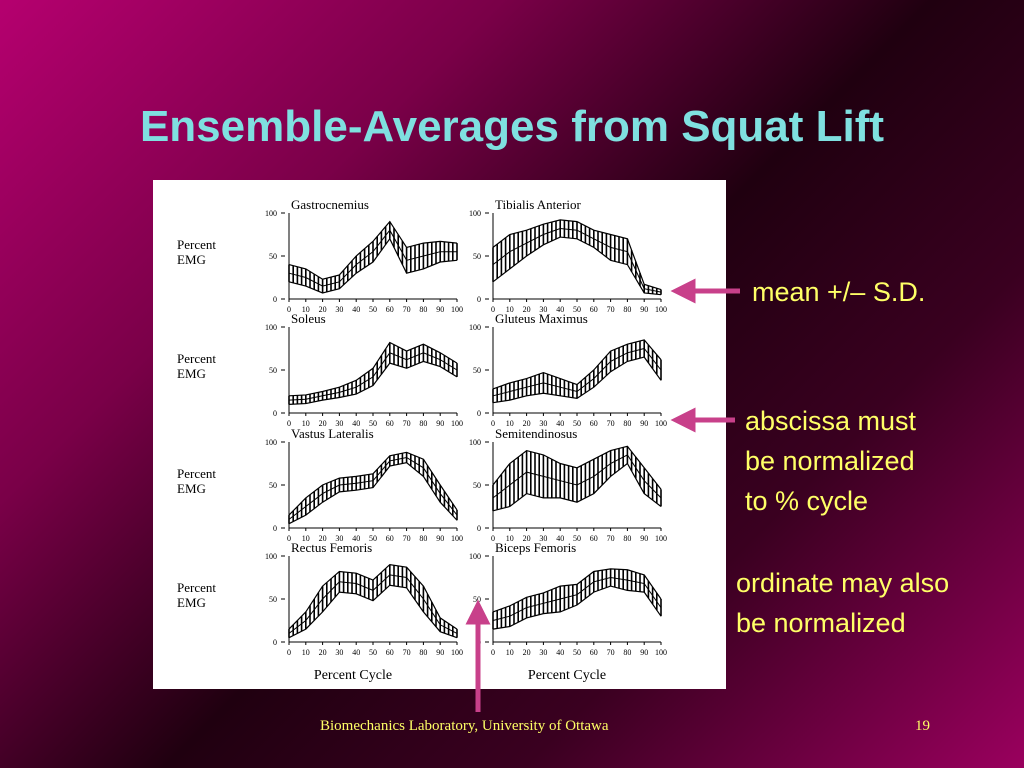 This screenshot has width=1024, height=768. What do you see at coordinates (541, 318) in the screenshot?
I see `panel-title: Gluteus Maximus` at bounding box center [541, 318].